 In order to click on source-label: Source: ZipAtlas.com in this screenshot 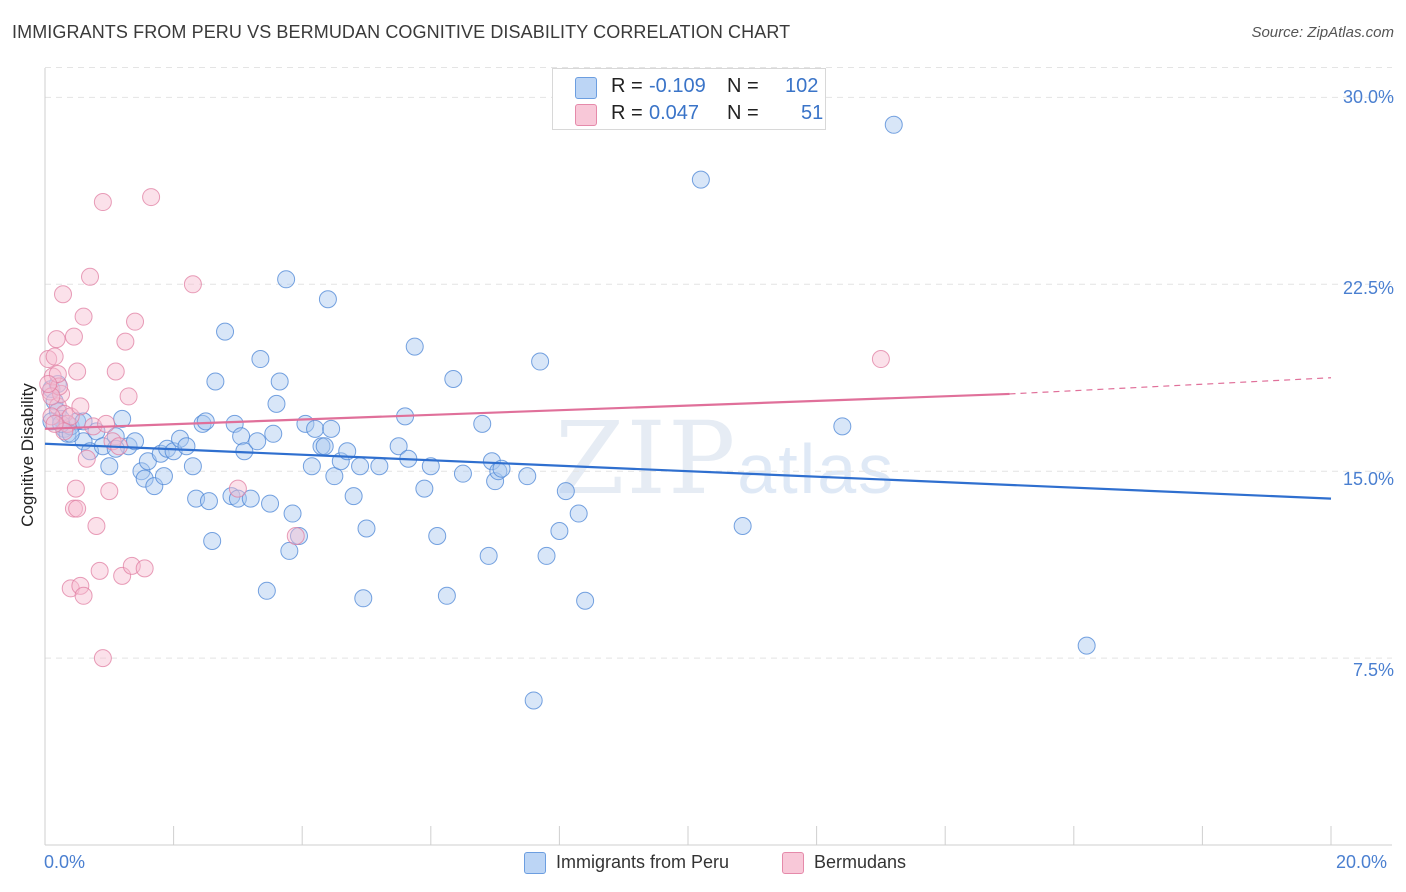, I will do `click(1322, 32)`.